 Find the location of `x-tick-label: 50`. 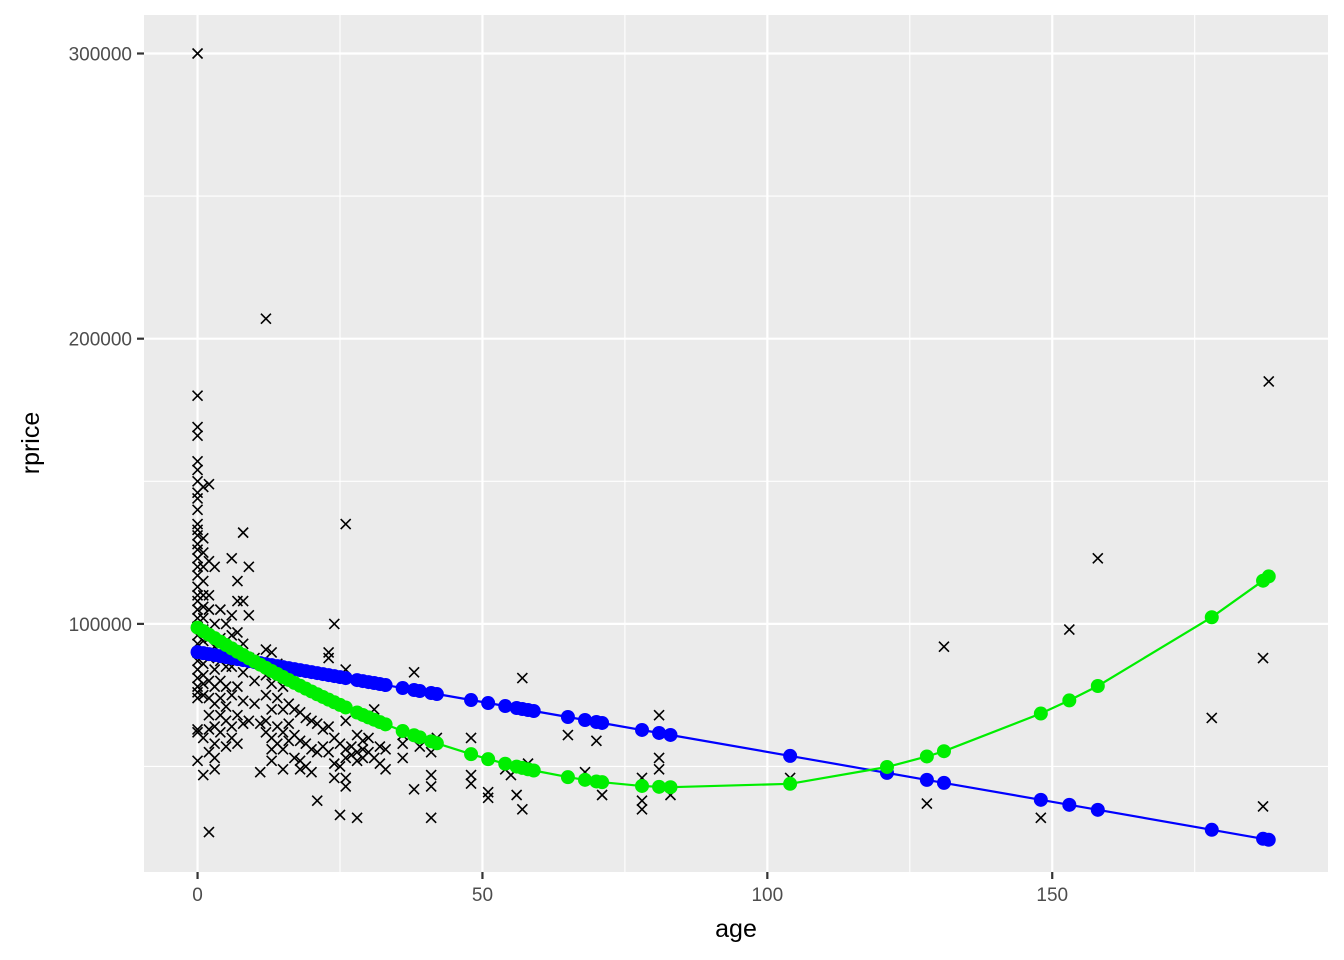

x-tick-label: 50 is located at coordinates (482, 895).